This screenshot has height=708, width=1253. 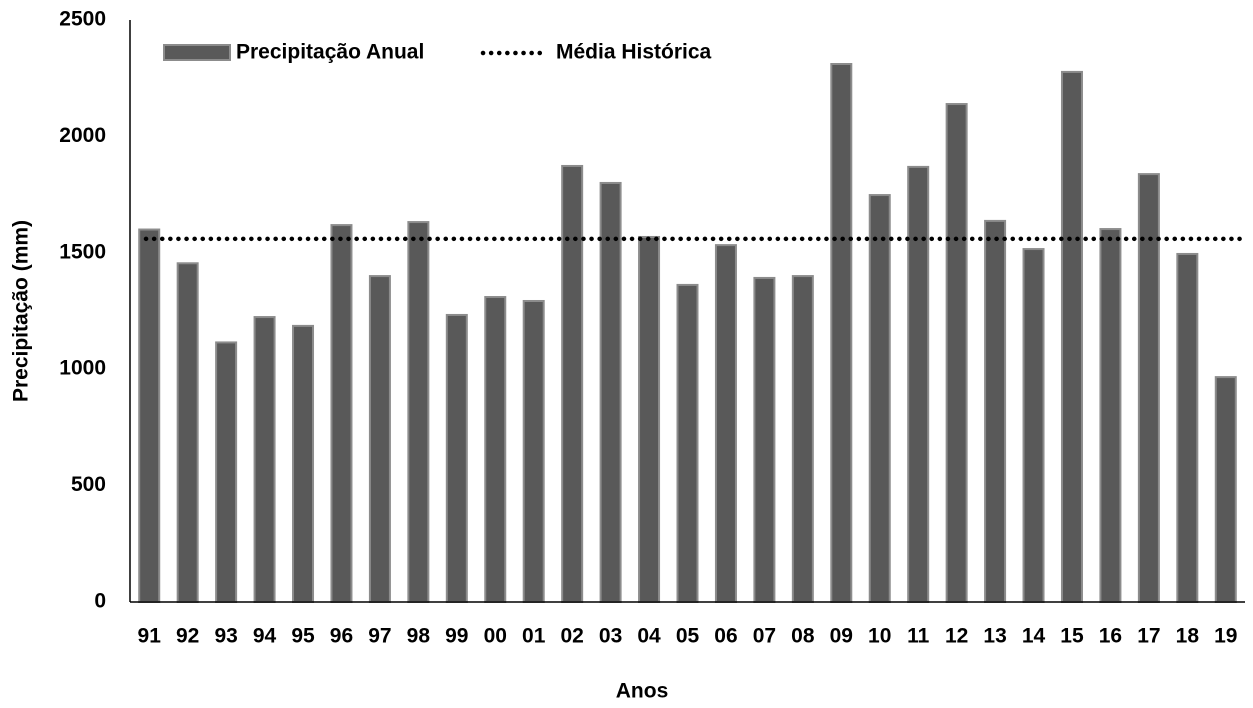 I want to click on legend-swatch, so click(x=197, y=52).